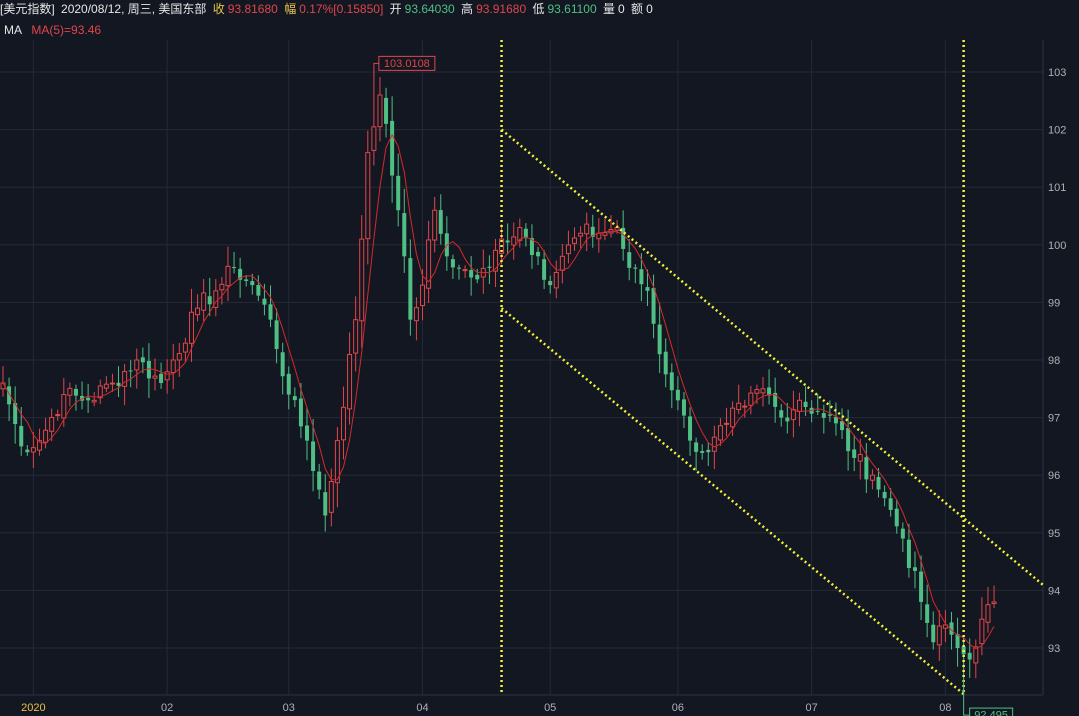  I want to click on symbol-name: [美元指数], so click(27, 9).